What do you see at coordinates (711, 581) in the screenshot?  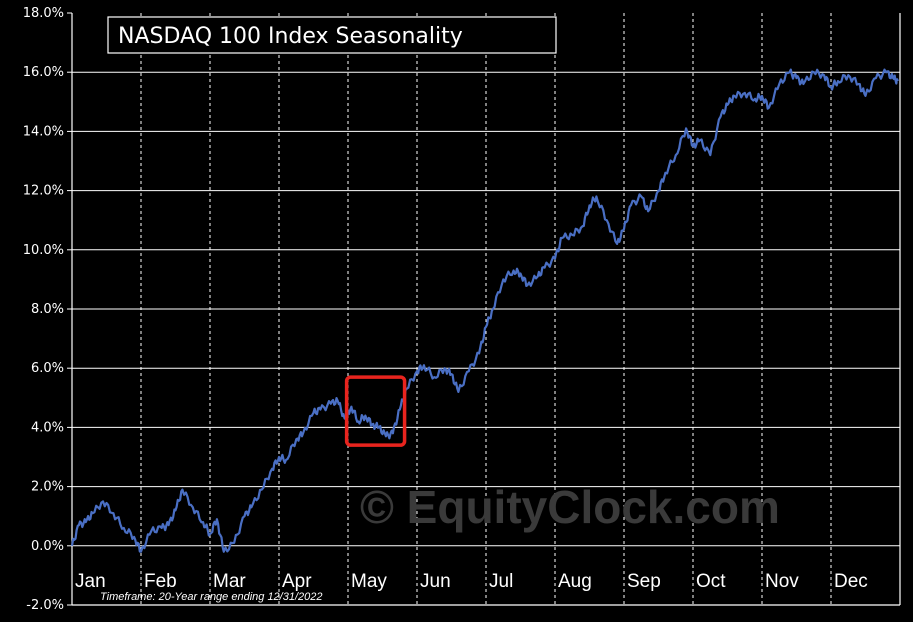 I see `x-tick-label: Oct` at bounding box center [711, 581].